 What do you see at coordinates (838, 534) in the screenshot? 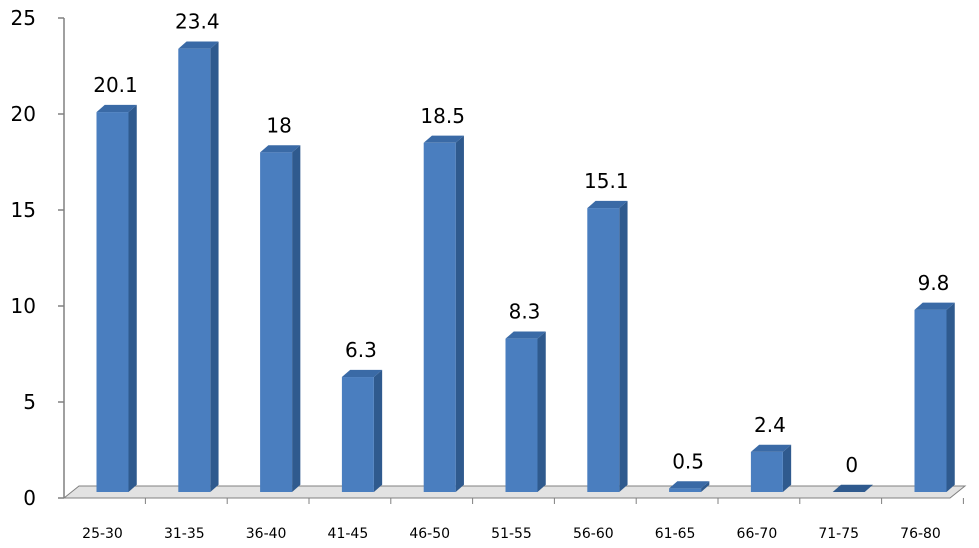
I see `x-tick-label: 71-75` at bounding box center [838, 534].